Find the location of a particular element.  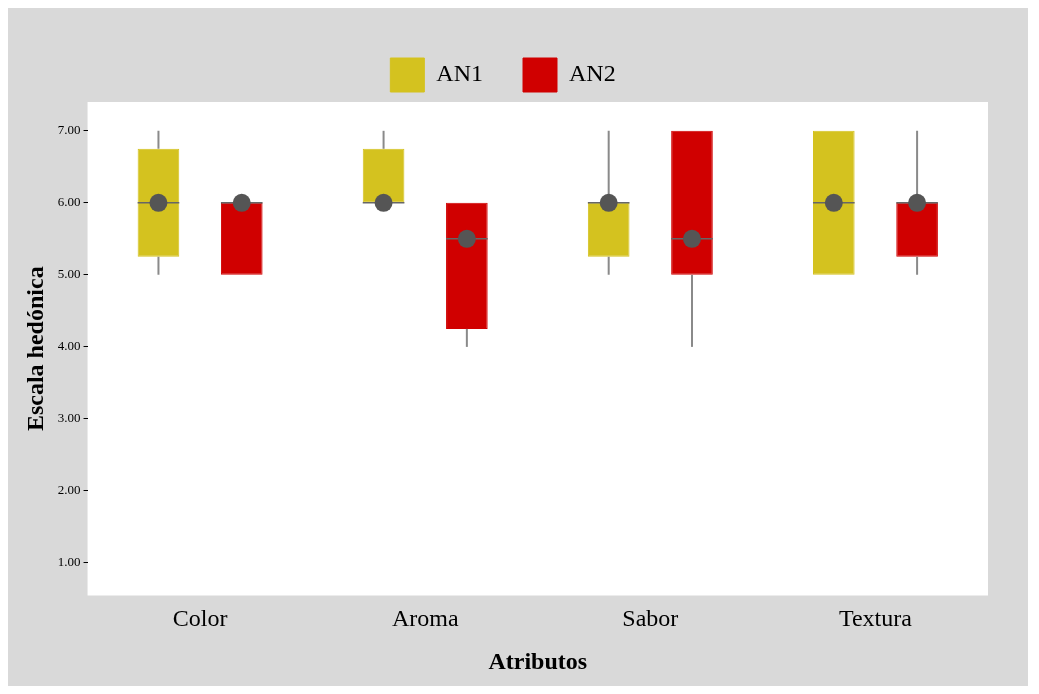

legend-label: AN1 is located at coordinates (460, 73).